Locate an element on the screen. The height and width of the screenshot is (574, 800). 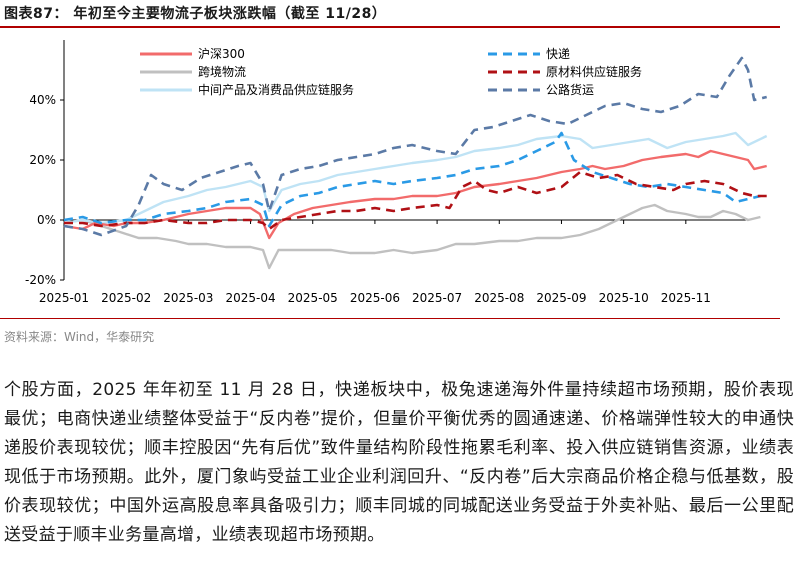
y-tick-label: 40% is located at coordinates (42, 100).